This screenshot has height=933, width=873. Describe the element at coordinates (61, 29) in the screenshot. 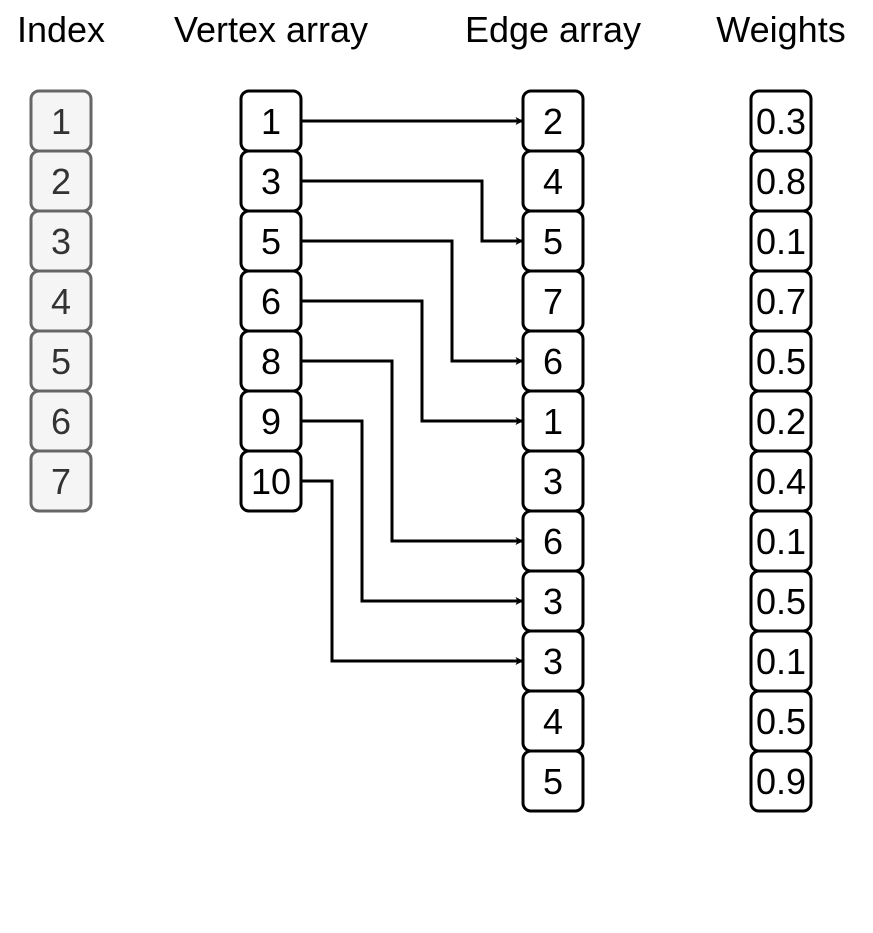

I see `index-header: Index` at that location.